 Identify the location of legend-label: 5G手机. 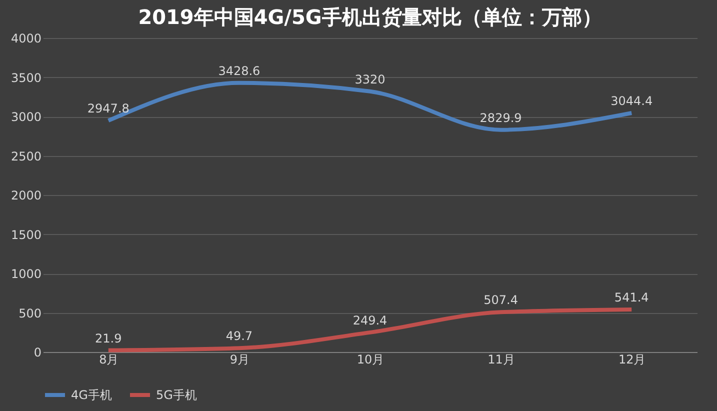
(176, 395).